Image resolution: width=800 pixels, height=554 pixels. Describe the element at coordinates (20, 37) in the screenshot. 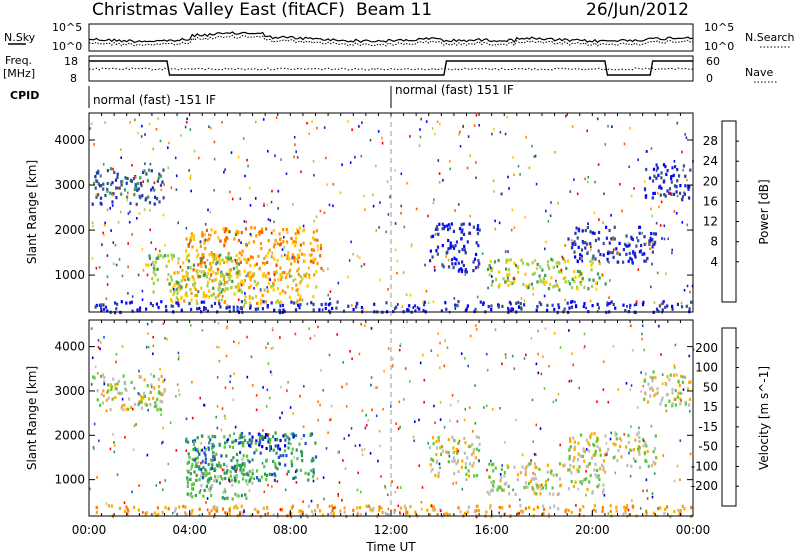

I see `noise-sky-label: N.Sky` at that location.